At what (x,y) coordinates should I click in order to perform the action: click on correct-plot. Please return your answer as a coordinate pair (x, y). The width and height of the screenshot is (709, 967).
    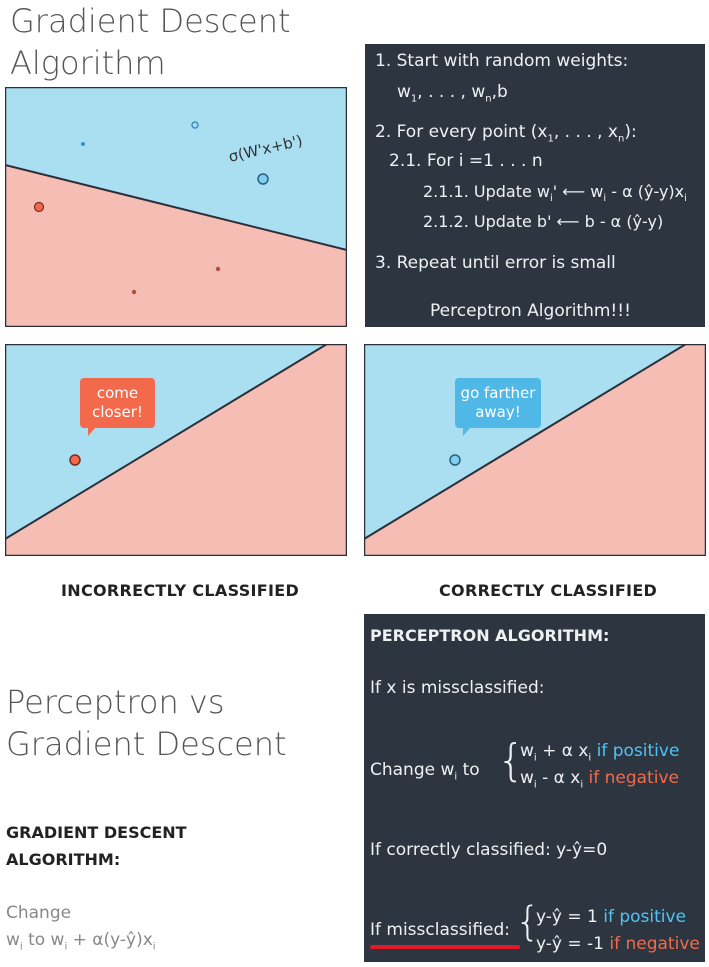
    Looking at the image, I should click on (535, 450).